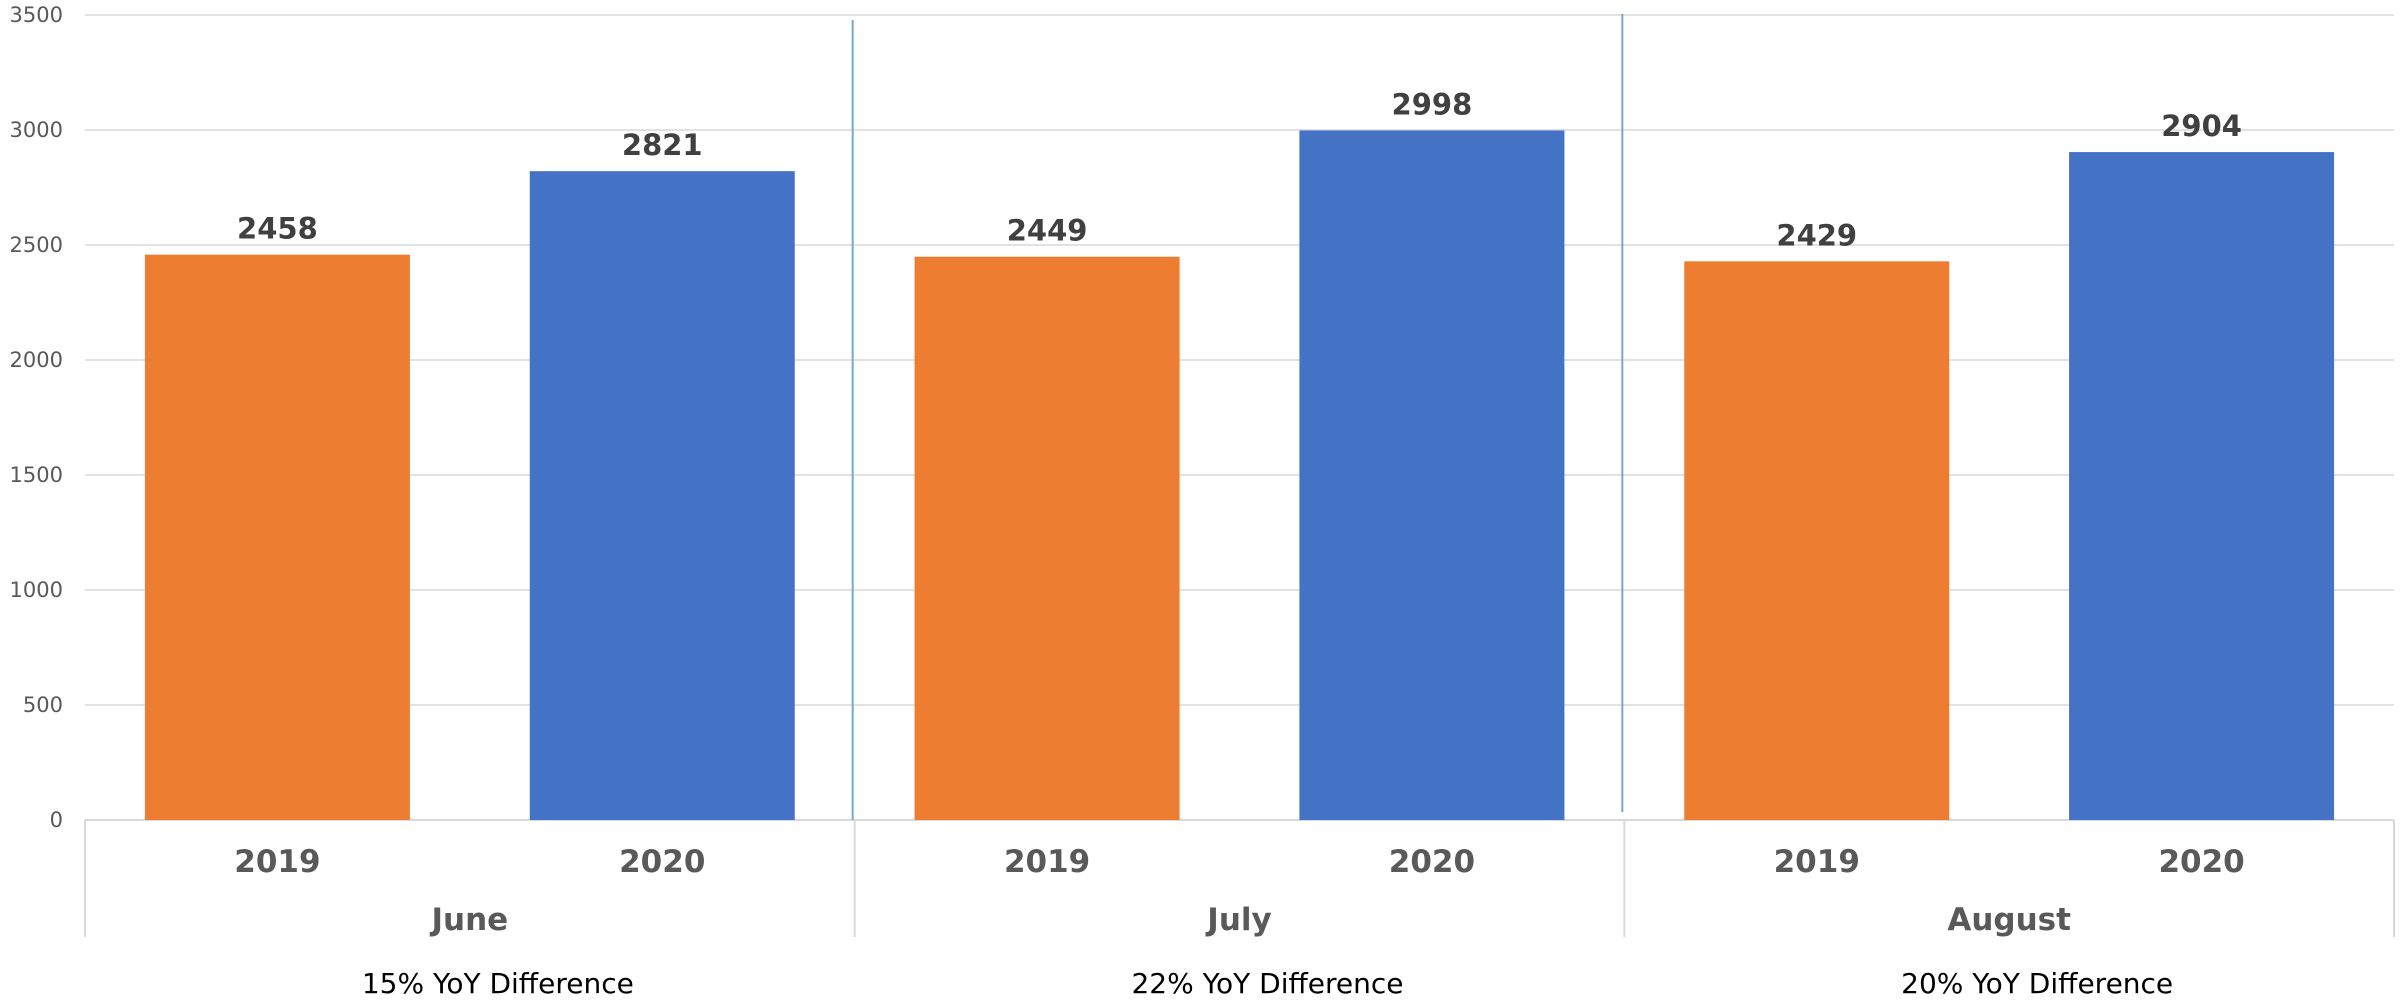  What do you see at coordinates (1239, 169) in the screenshot?
I see `data-labels: 2458 2821 2449 2998 2429 2904` at bounding box center [1239, 169].